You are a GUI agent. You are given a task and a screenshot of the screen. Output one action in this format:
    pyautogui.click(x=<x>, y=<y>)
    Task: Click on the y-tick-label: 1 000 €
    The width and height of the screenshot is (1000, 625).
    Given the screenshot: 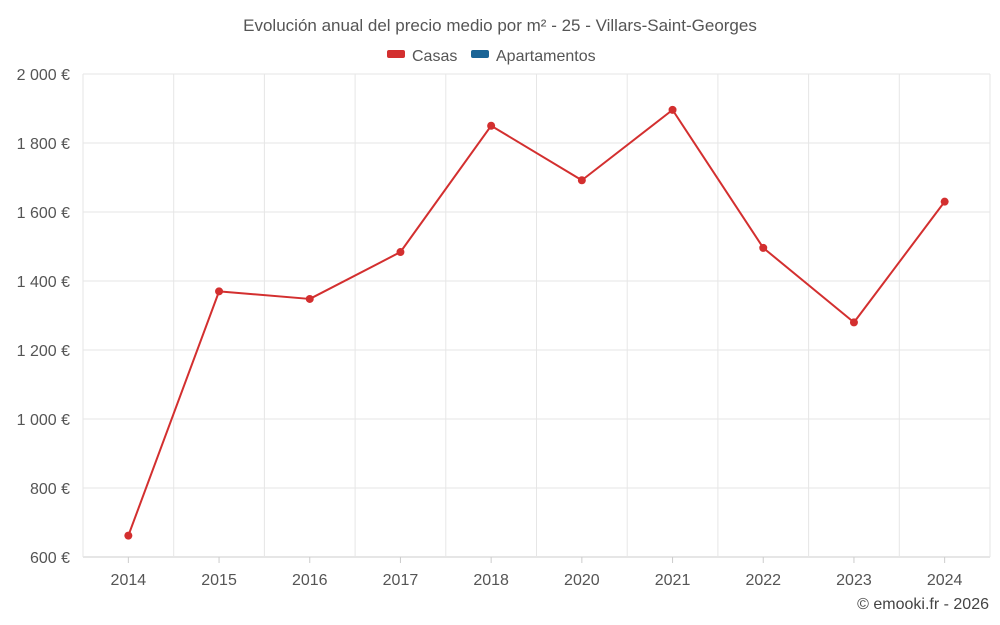 What is the action you would take?
    pyautogui.click(x=43, y=420)
    